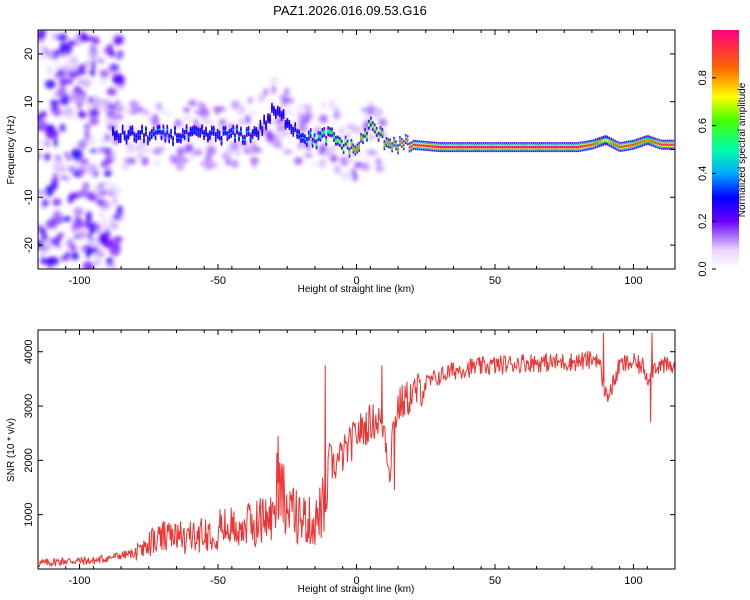 Image resolution: width=750 pixels, height=600 pixels. I want to click on colorbar-ticks: 0.0 0.2 0.4 0.6 0.8, so click(706, 173).